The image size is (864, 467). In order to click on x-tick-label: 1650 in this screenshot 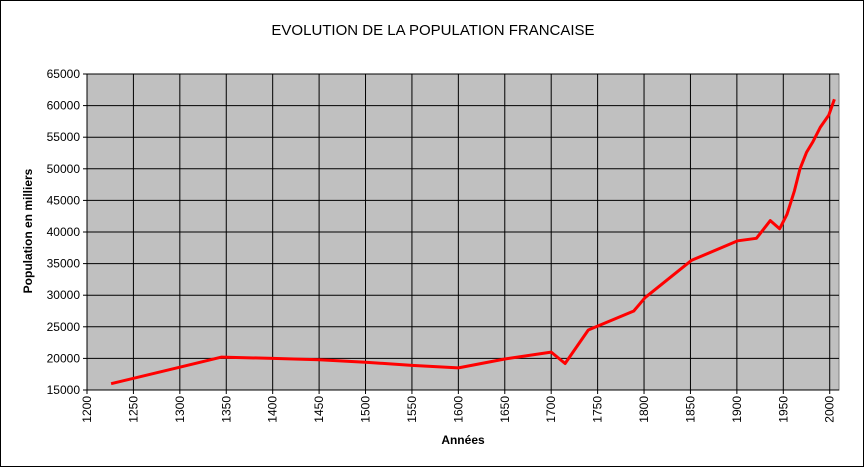, I will do `click(505, 409)`.